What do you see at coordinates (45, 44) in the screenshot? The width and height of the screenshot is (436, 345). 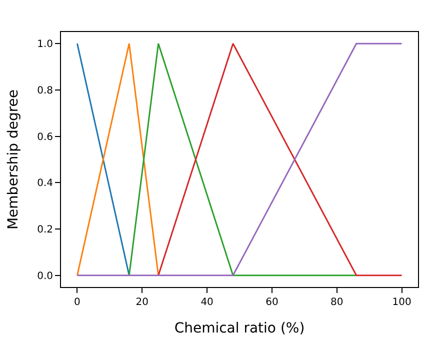 I see `y-tick-label: 1.0` at bounding box center [45, 44].